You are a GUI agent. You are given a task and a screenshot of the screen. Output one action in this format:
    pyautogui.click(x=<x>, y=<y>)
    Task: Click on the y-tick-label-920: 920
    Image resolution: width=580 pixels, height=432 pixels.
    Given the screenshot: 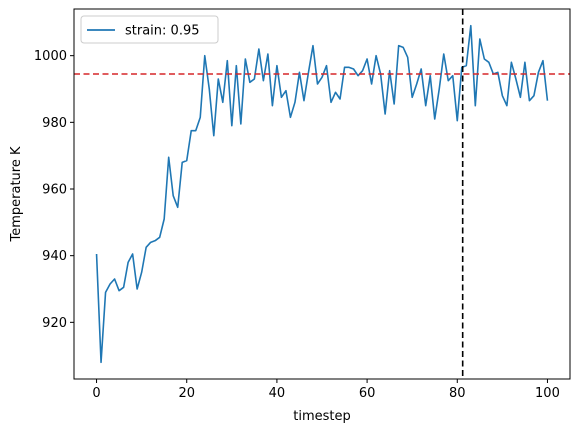 What is the action you would take?
    pyautogui.click(x=54, y=323)
    